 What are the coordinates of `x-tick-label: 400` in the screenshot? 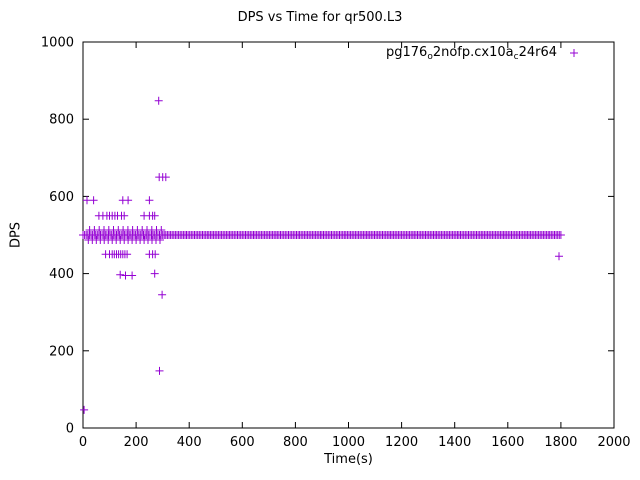 It's located at (189, 442).